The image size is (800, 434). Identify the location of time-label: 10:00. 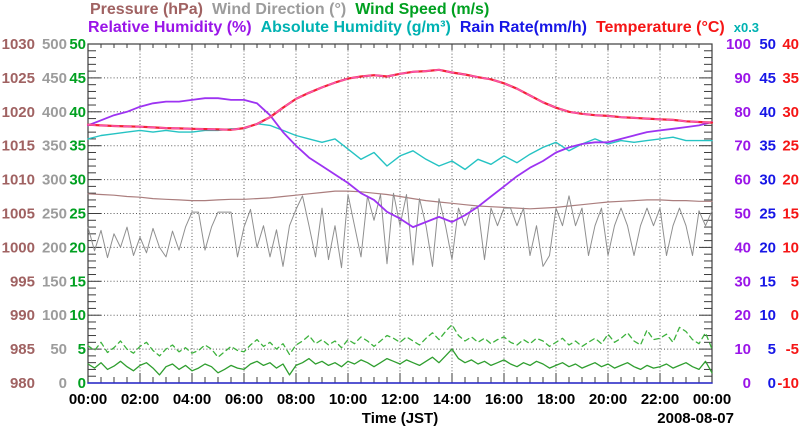
(348, 399).